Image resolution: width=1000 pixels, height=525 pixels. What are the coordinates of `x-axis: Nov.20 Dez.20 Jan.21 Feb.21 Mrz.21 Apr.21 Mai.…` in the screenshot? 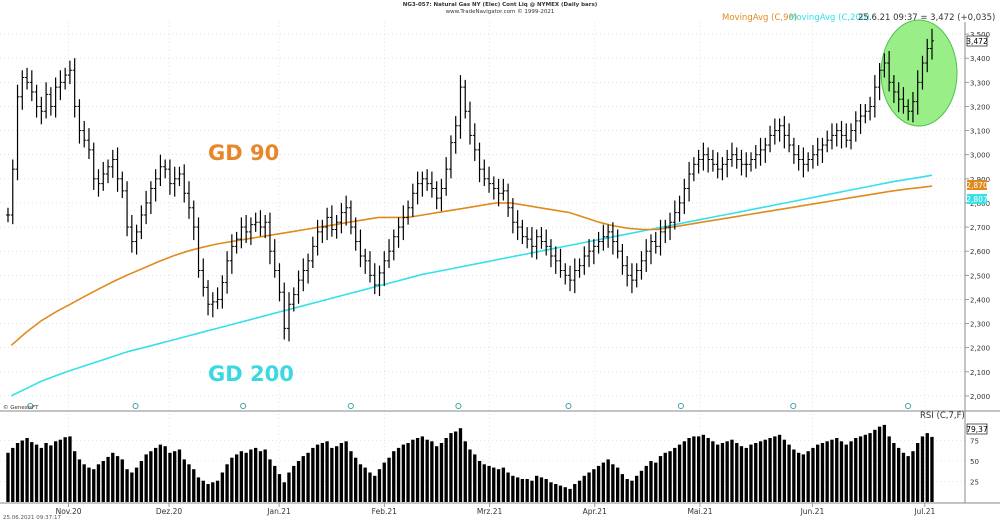 It's located at (496, 509).